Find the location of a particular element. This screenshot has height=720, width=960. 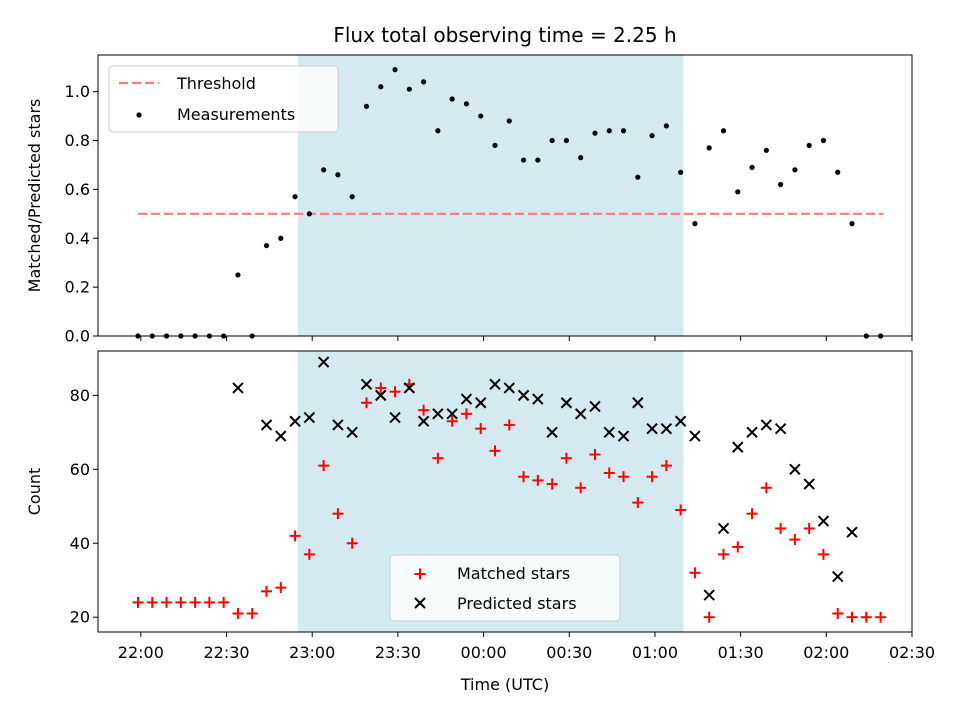

y-axis-label: Count is located at coordinates (34, 492).